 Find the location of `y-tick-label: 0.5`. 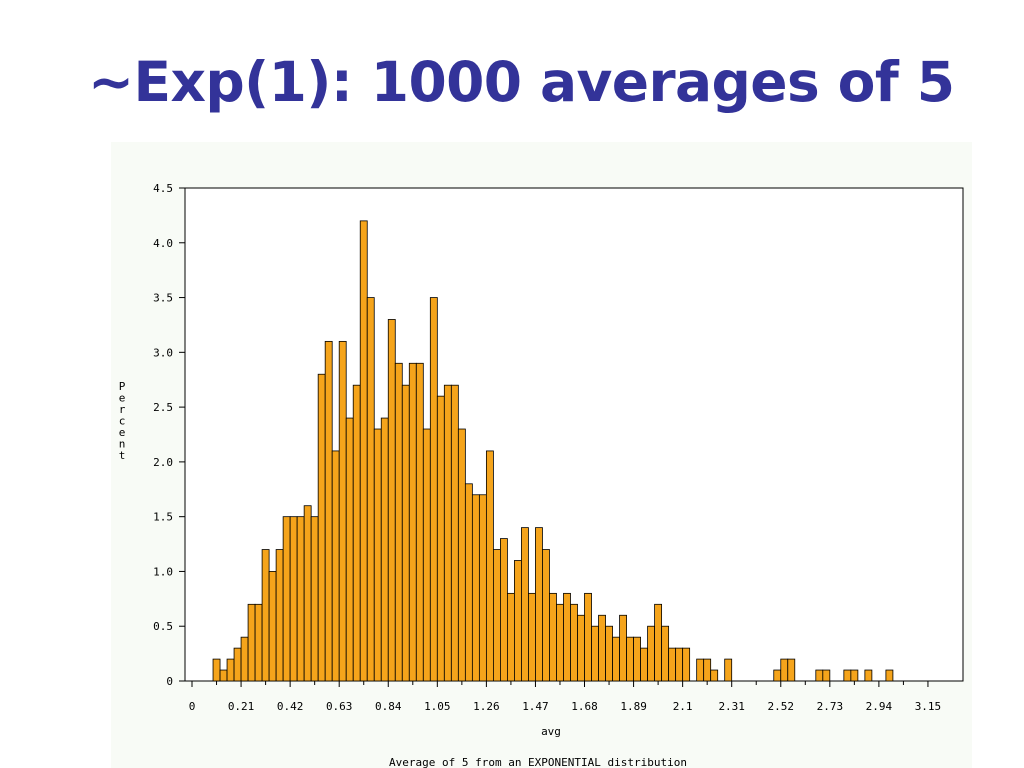

y-tick-label: 0.5 is located at coordinates (163, 626).